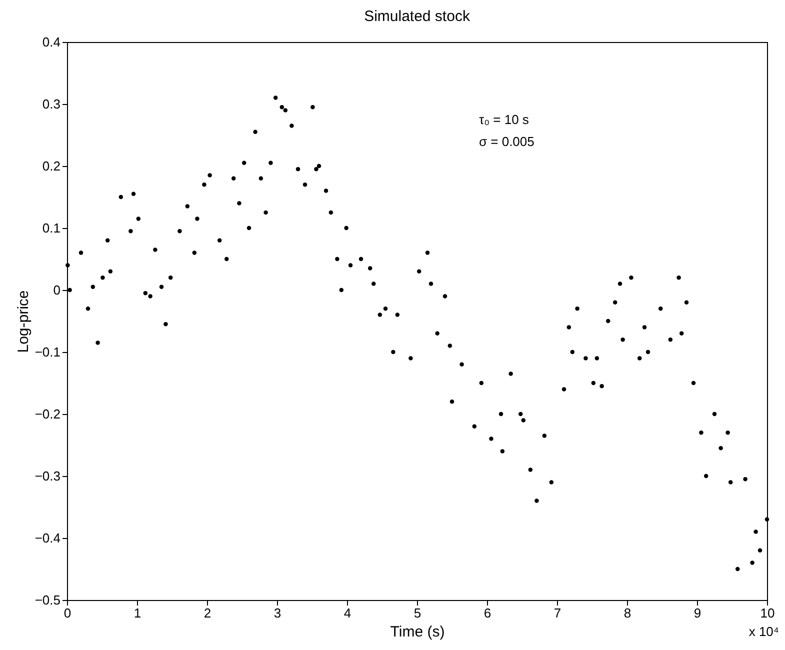 This screenshot has height=650, width=785. What do you see at coordinates (767, 613) in the screenshot?
I see `x-tick-label: 10` at bounding box center [767, 613].